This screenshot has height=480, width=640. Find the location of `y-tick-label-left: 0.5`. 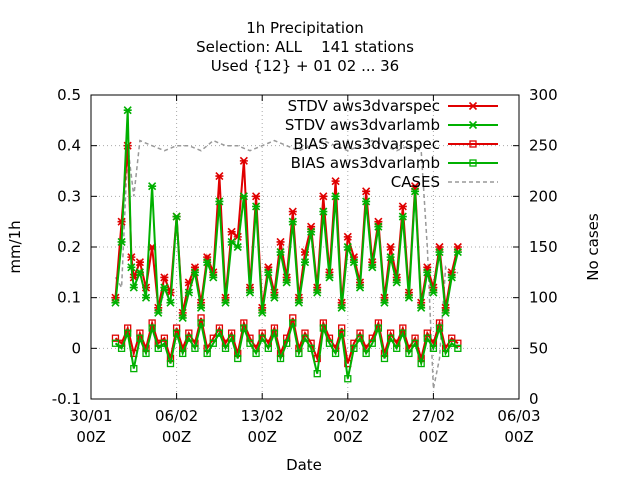

y-tick-label-left: 0.5 is located at coordinates (69, 95).